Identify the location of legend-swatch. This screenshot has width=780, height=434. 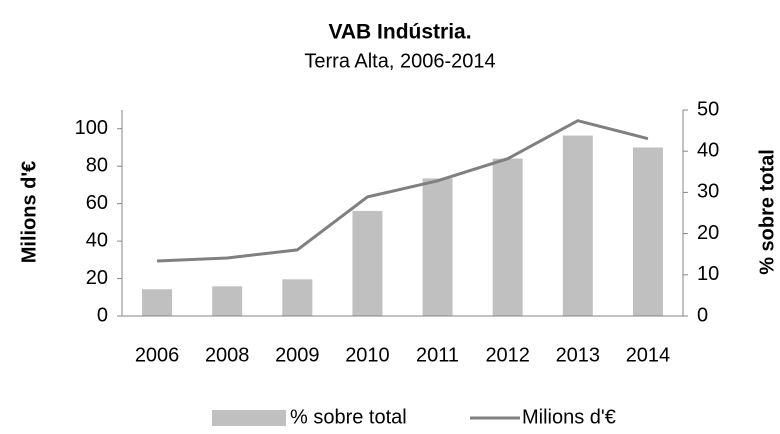
(249, 418).